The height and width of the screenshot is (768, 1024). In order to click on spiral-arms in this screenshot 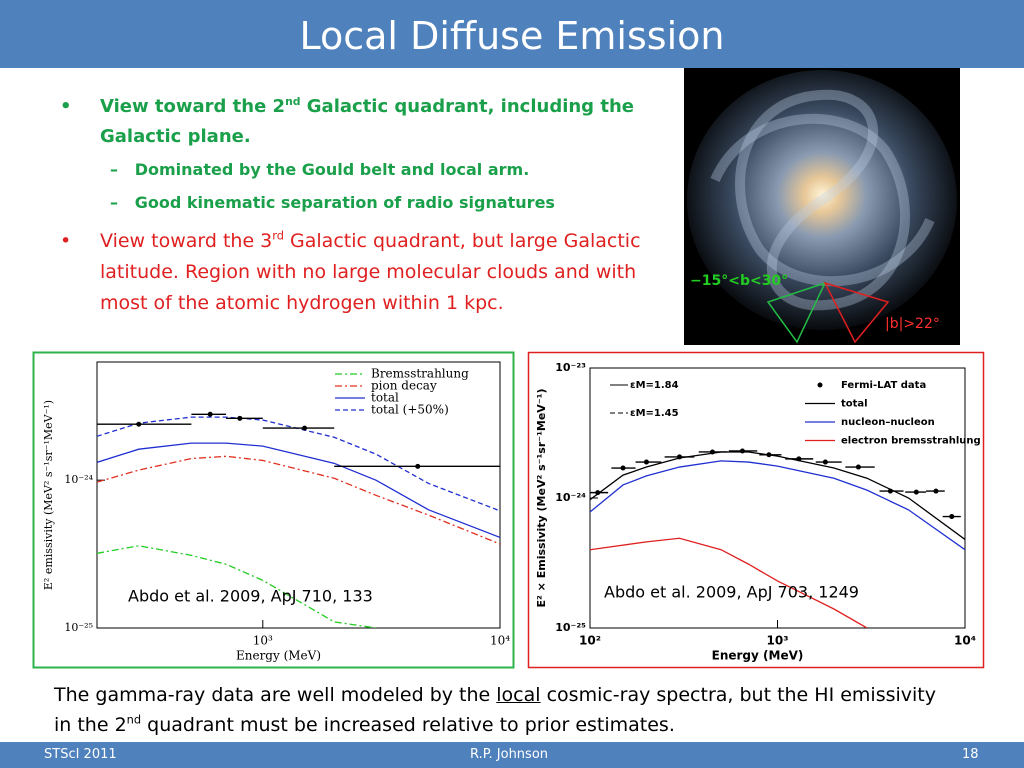, I will do `click(822, 200)`.